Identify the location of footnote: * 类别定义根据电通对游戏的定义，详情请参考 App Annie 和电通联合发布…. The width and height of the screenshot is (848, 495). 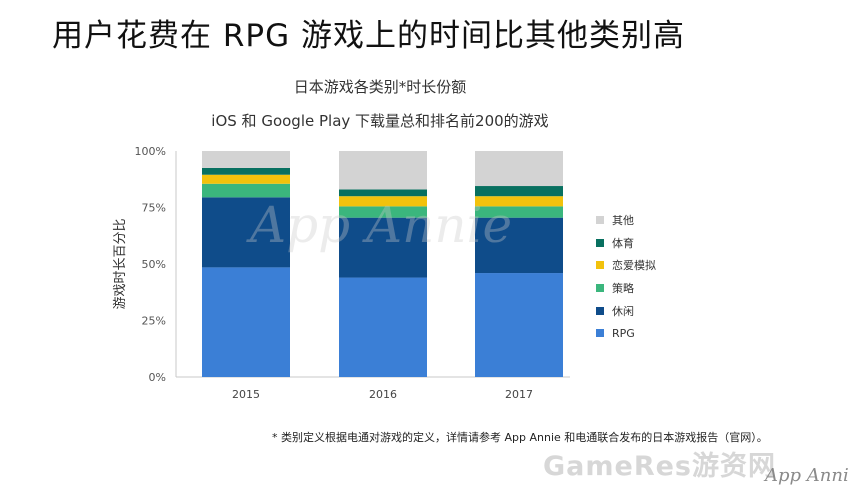
(520, 437).